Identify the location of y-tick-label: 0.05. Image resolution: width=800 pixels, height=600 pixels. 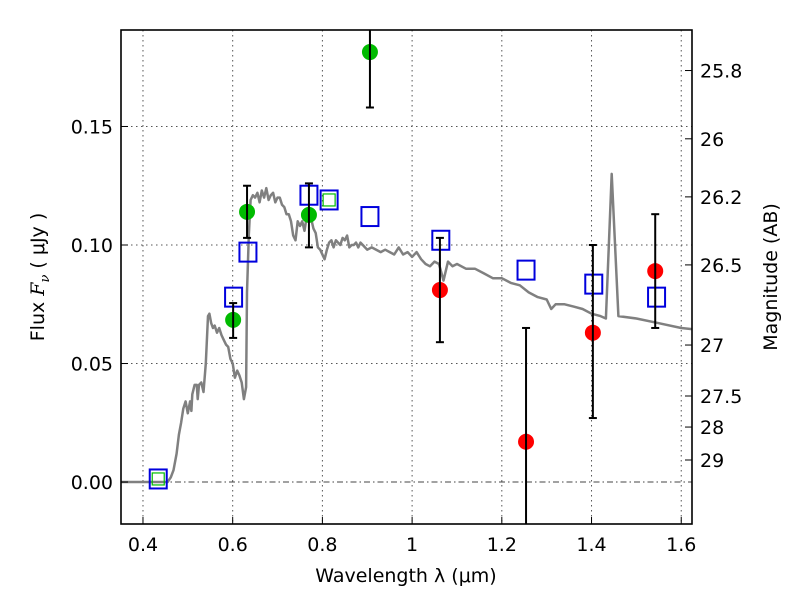
(92, 365).